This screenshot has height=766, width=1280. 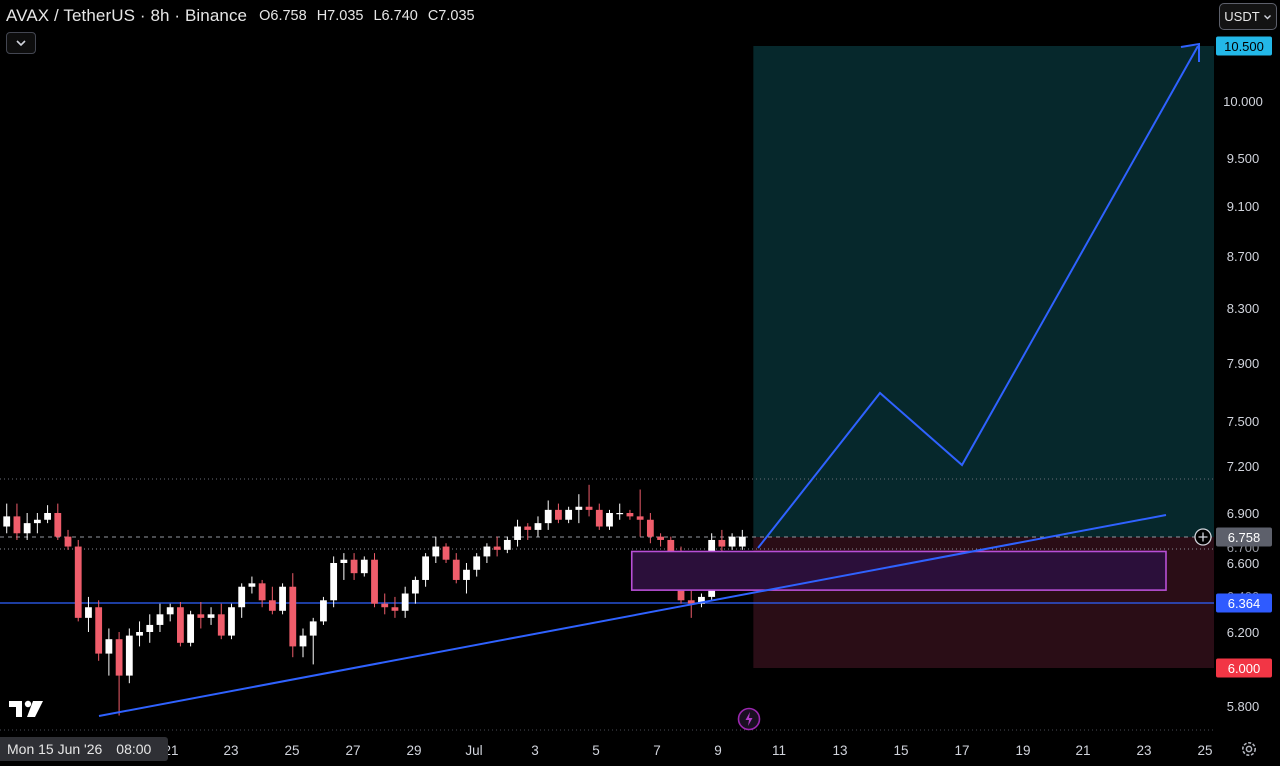 I want to click on collapse-legend-button, so click(x=21, y=43).